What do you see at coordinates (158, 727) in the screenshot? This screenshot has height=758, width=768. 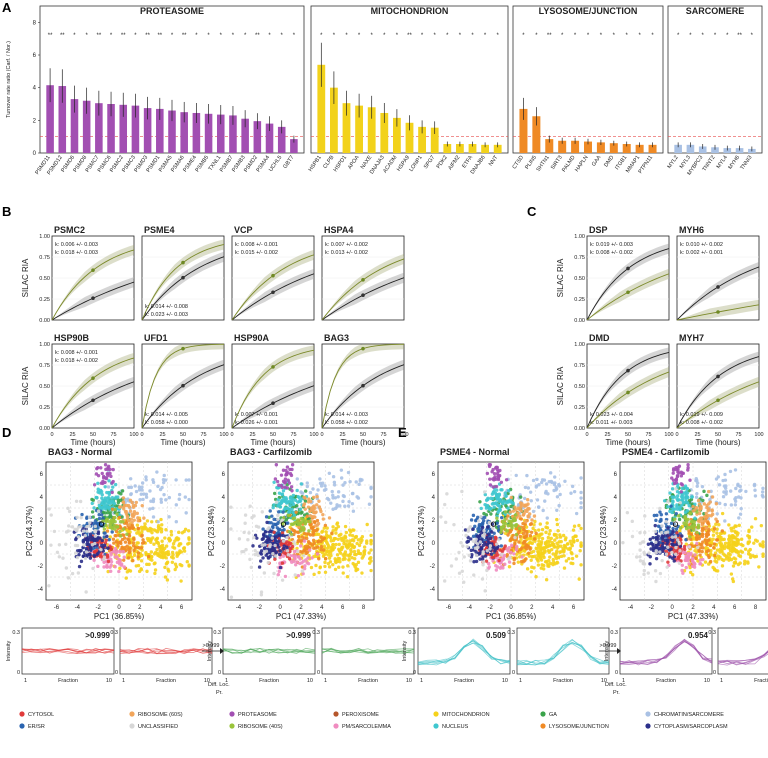 I see `legend-label: UNCLASSIFIED` at bounding box center [158, 727].